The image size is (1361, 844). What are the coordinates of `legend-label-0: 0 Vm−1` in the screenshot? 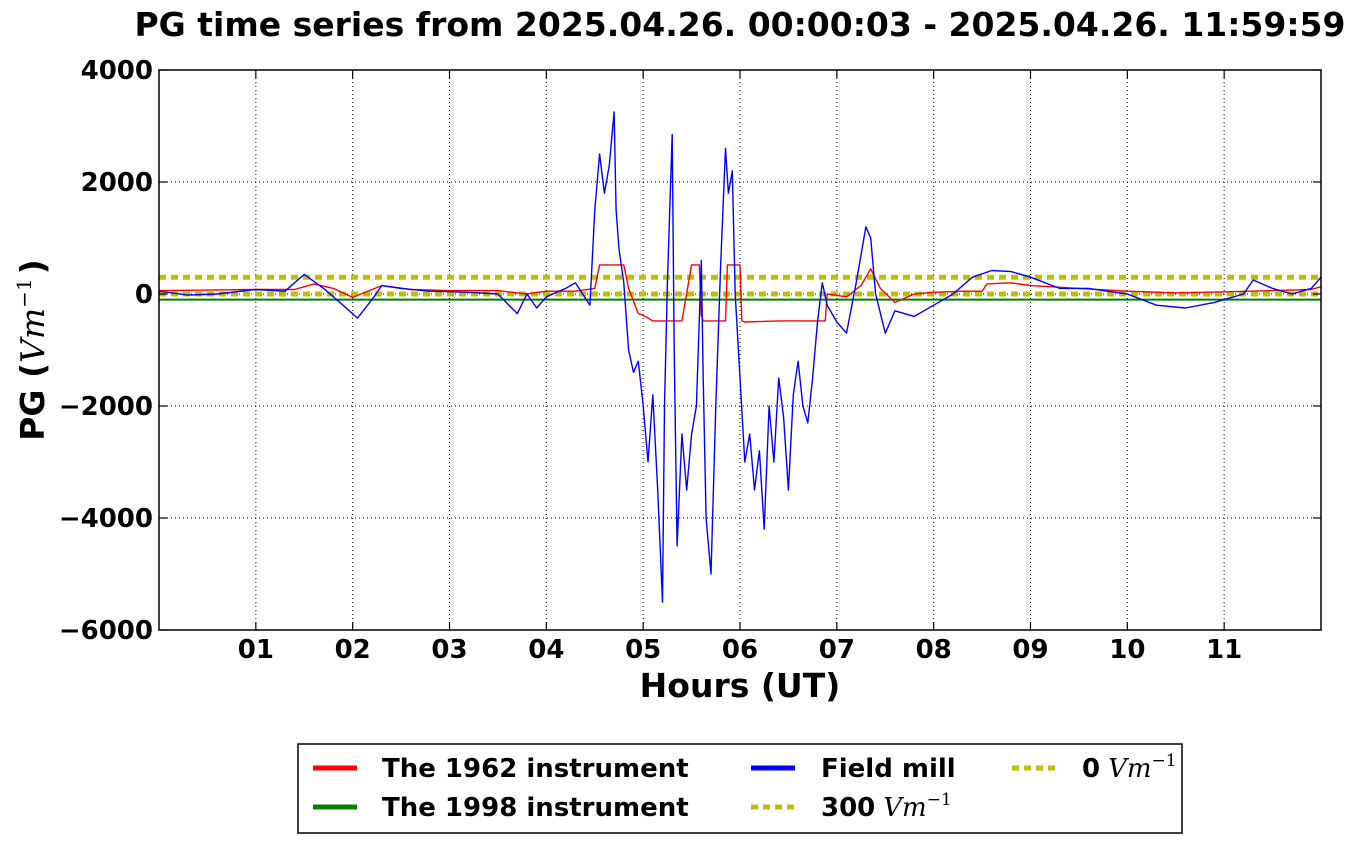 It's located at (1129, 767).